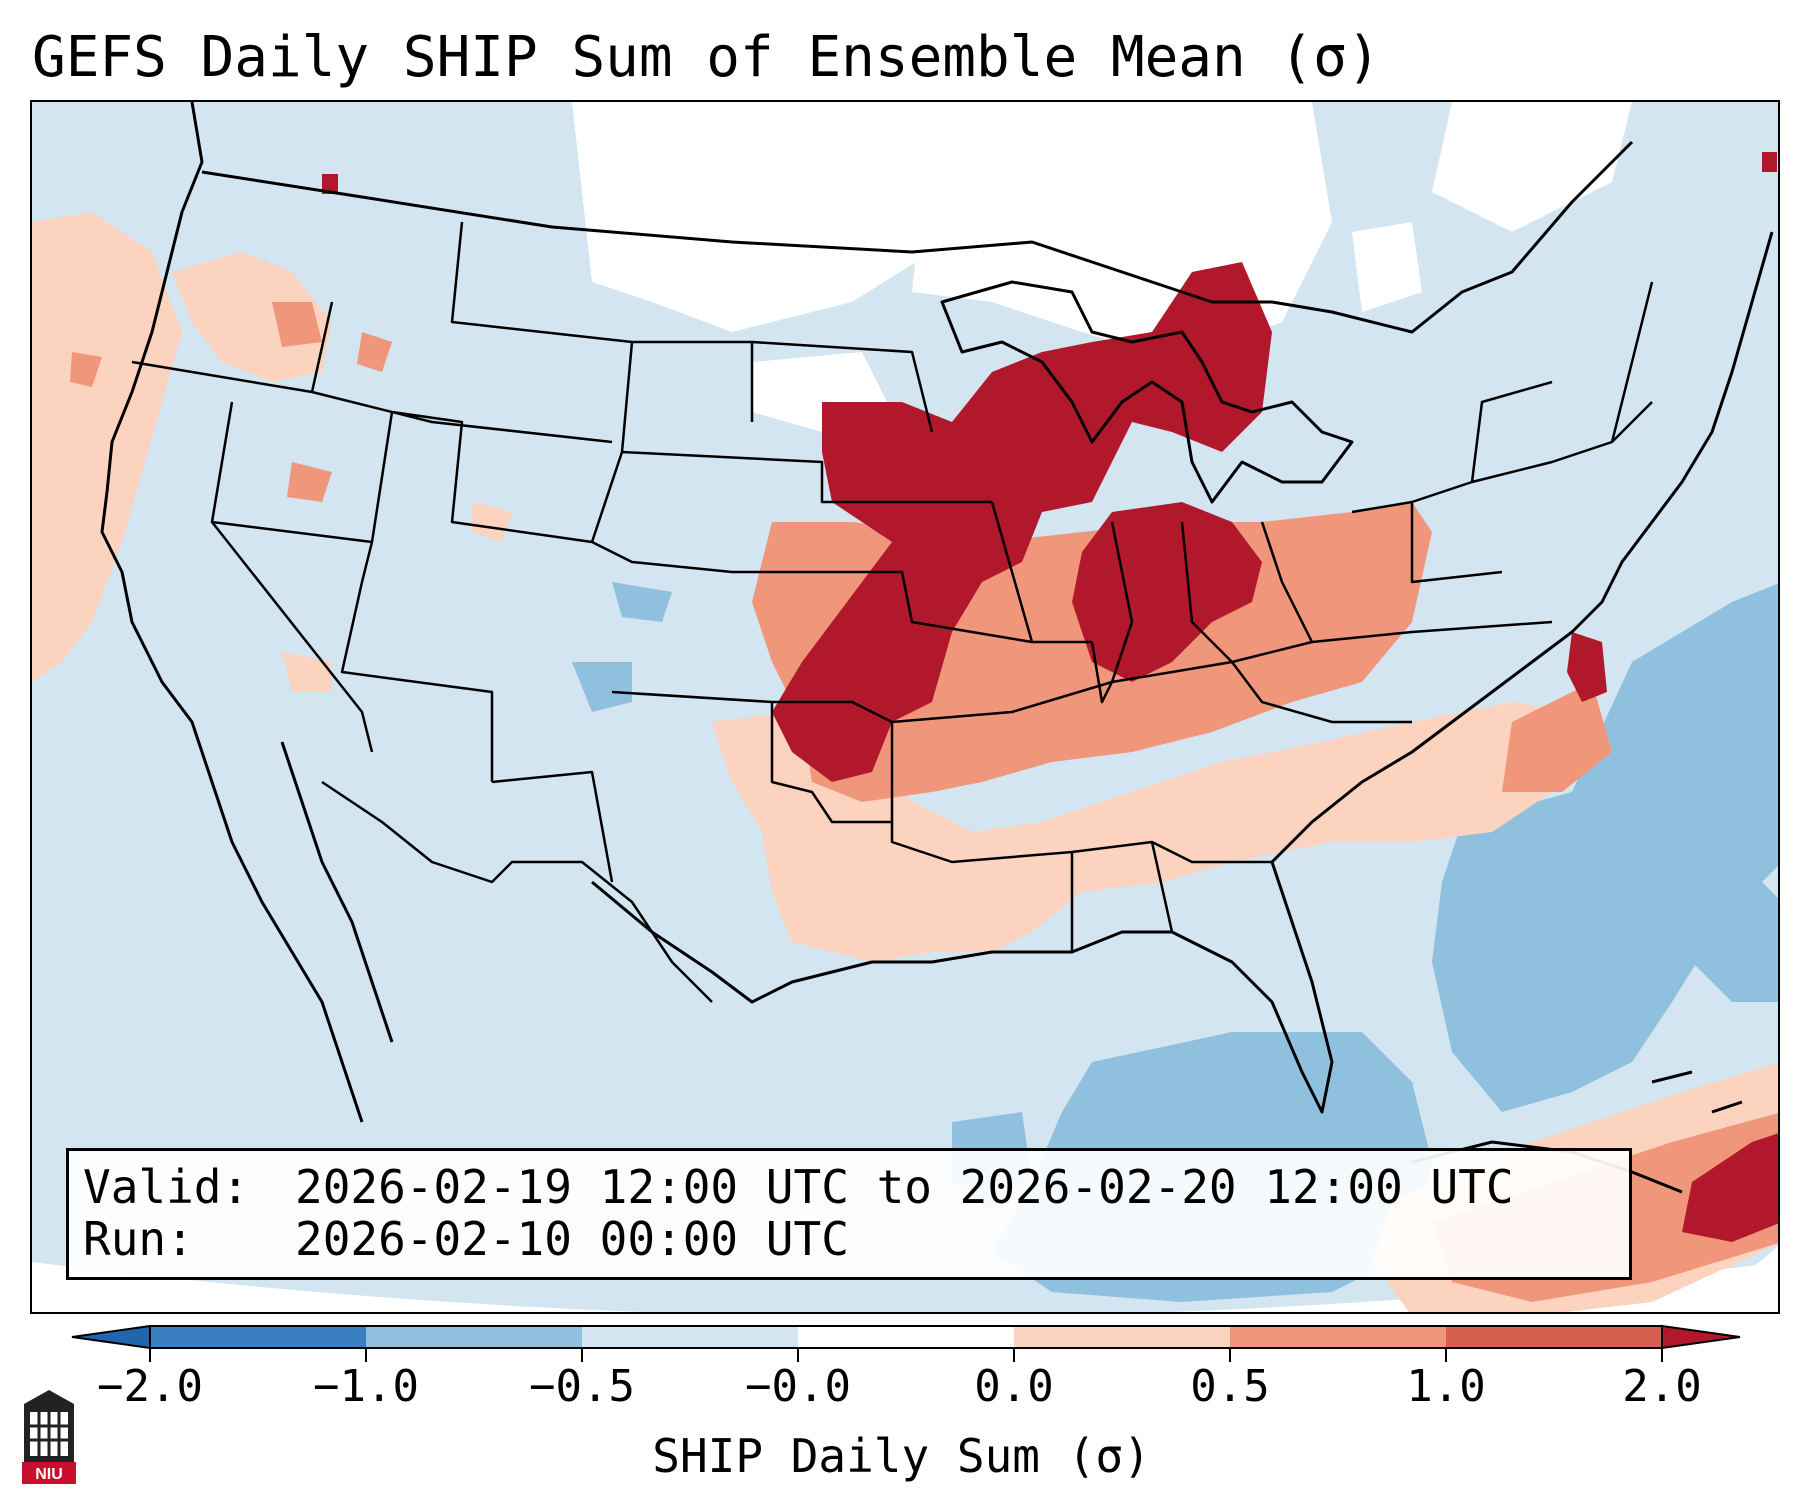  I want to click on colorbar-extend-low, so click(111, 1337).